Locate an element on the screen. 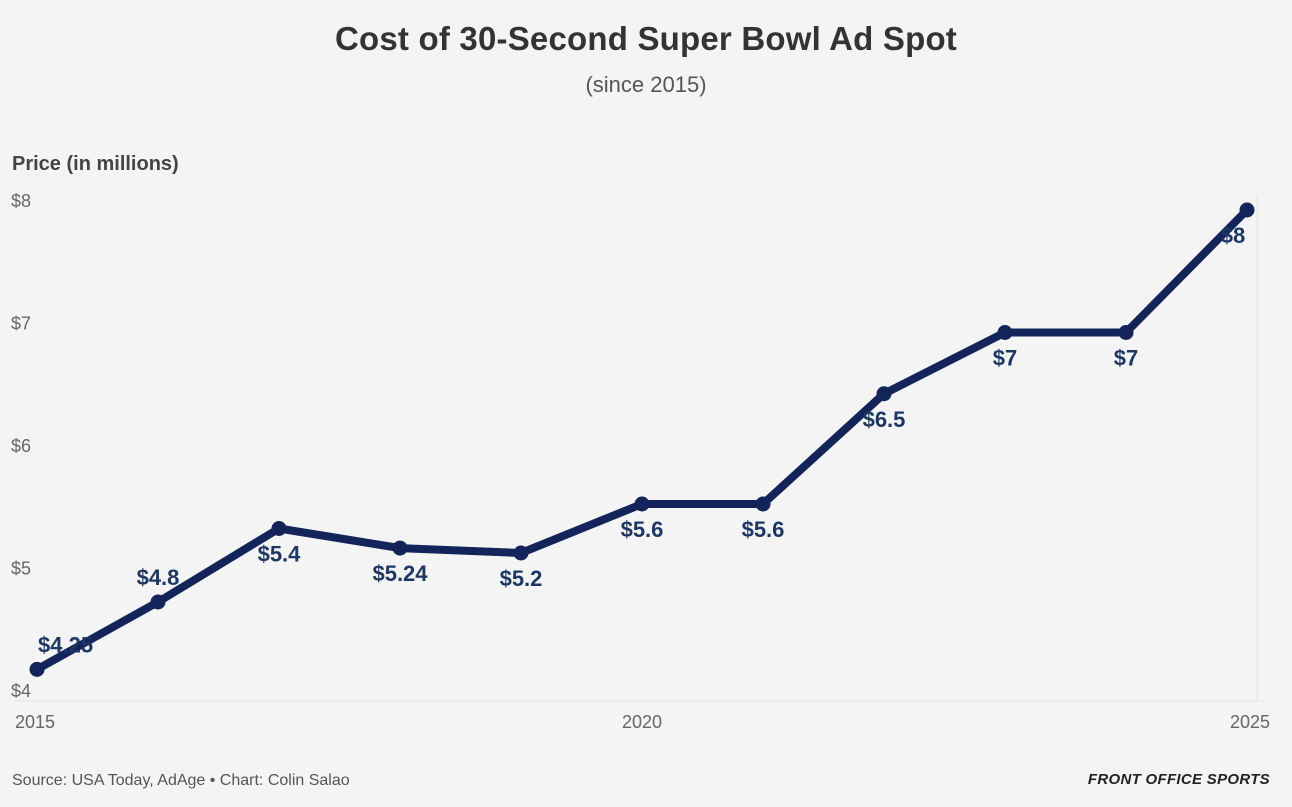 The width and height of the screenshot is (1292, 807). chart-title: Cost of 30-Second Super Bowl Ad Spot is located at coordinates (645, 38).